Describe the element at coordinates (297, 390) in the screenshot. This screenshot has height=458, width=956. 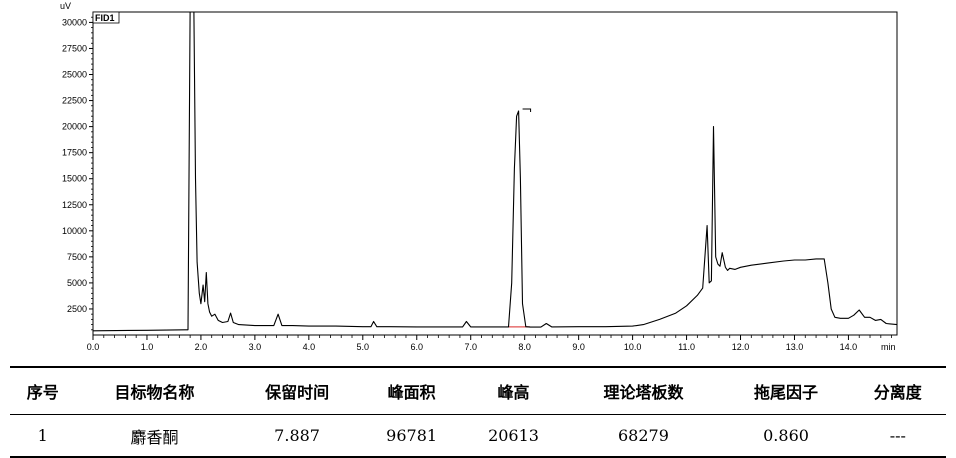
I see `header-retention-time: 保留时间` at that location.